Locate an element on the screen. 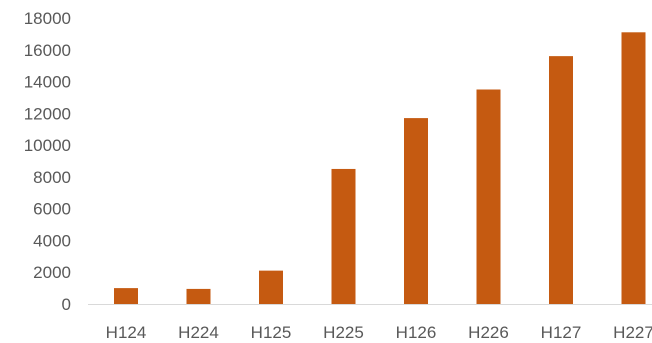 Image resolution: width=652 pixels, height=343 pixels. bar-h226 is located at coordinates (488, 196).